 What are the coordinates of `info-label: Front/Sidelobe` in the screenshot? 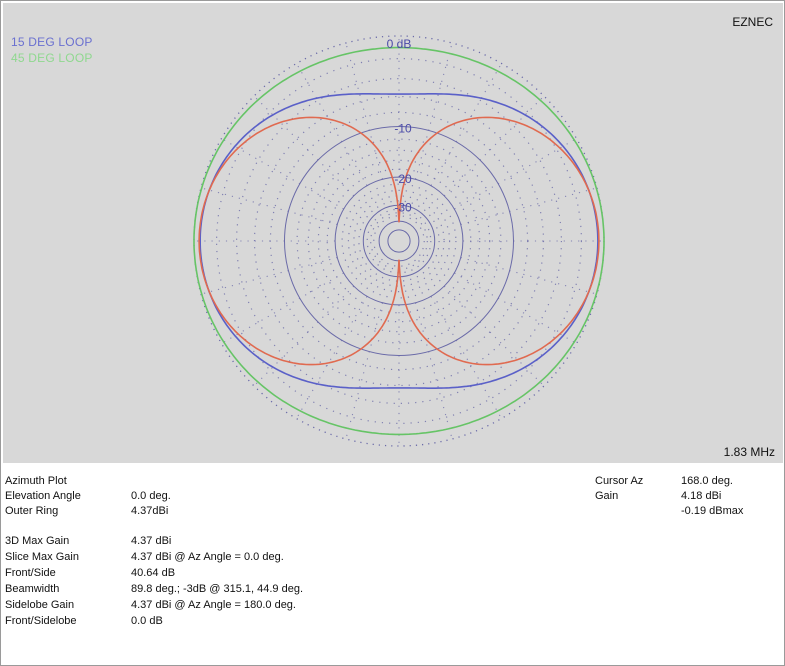 It's located at (41, 621).